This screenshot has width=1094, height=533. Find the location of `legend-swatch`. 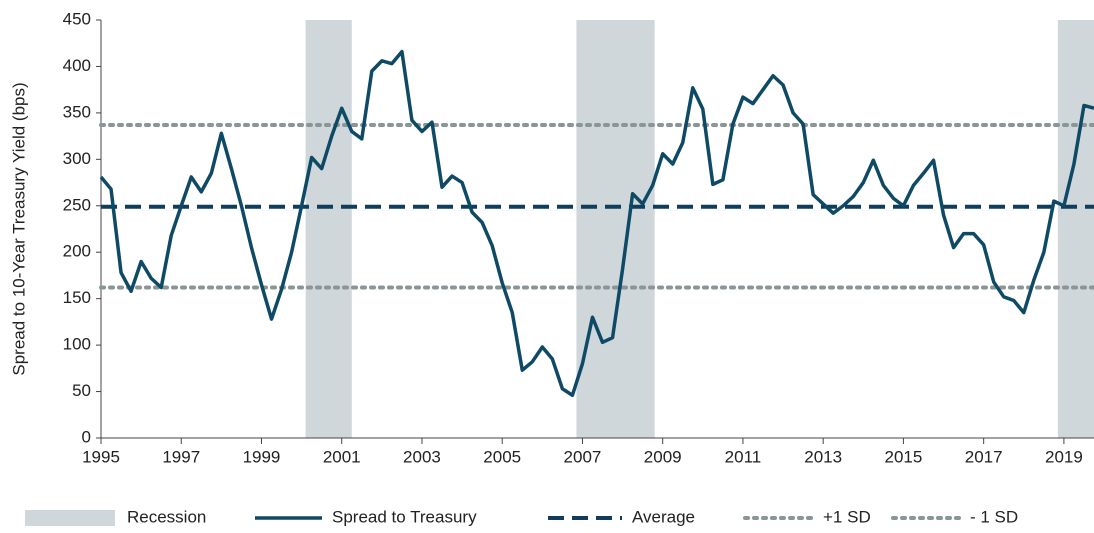

legend-swatch is located at coordinates (70, 518).